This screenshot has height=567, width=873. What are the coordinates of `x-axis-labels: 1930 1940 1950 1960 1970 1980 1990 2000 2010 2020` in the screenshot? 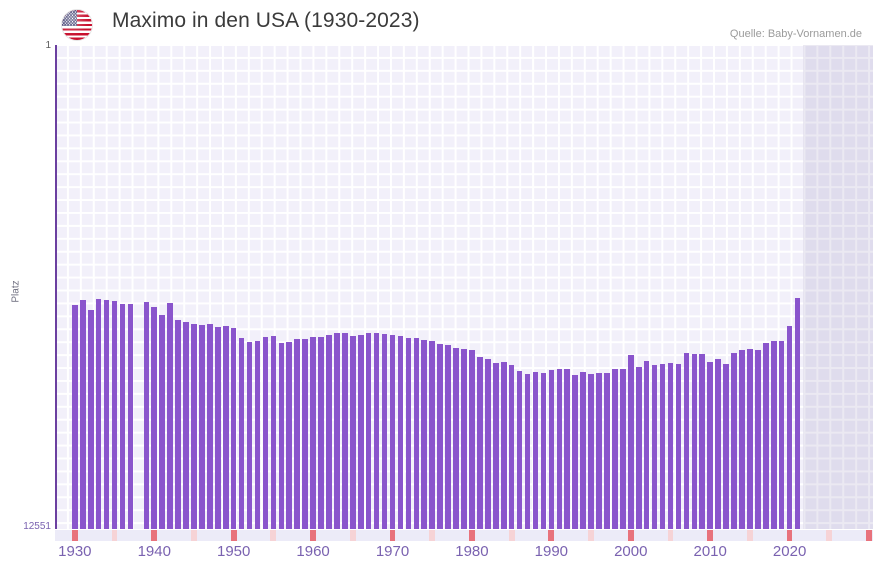 It's located at (436, 555).